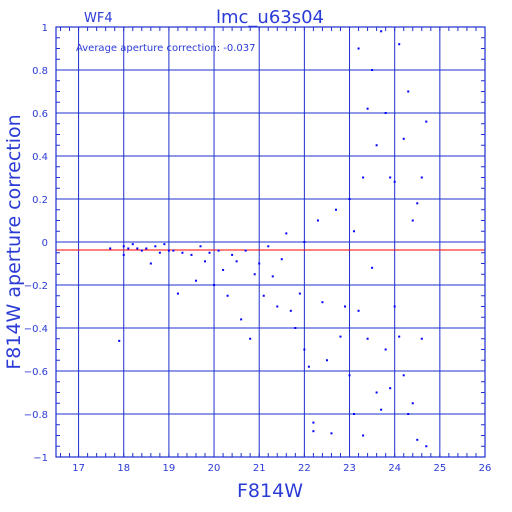 This screenshot has height=512, width=512. Describe the element at coordinates (40, 71) in the screenshot. I see `y-tick-label: 0.8` at that location.